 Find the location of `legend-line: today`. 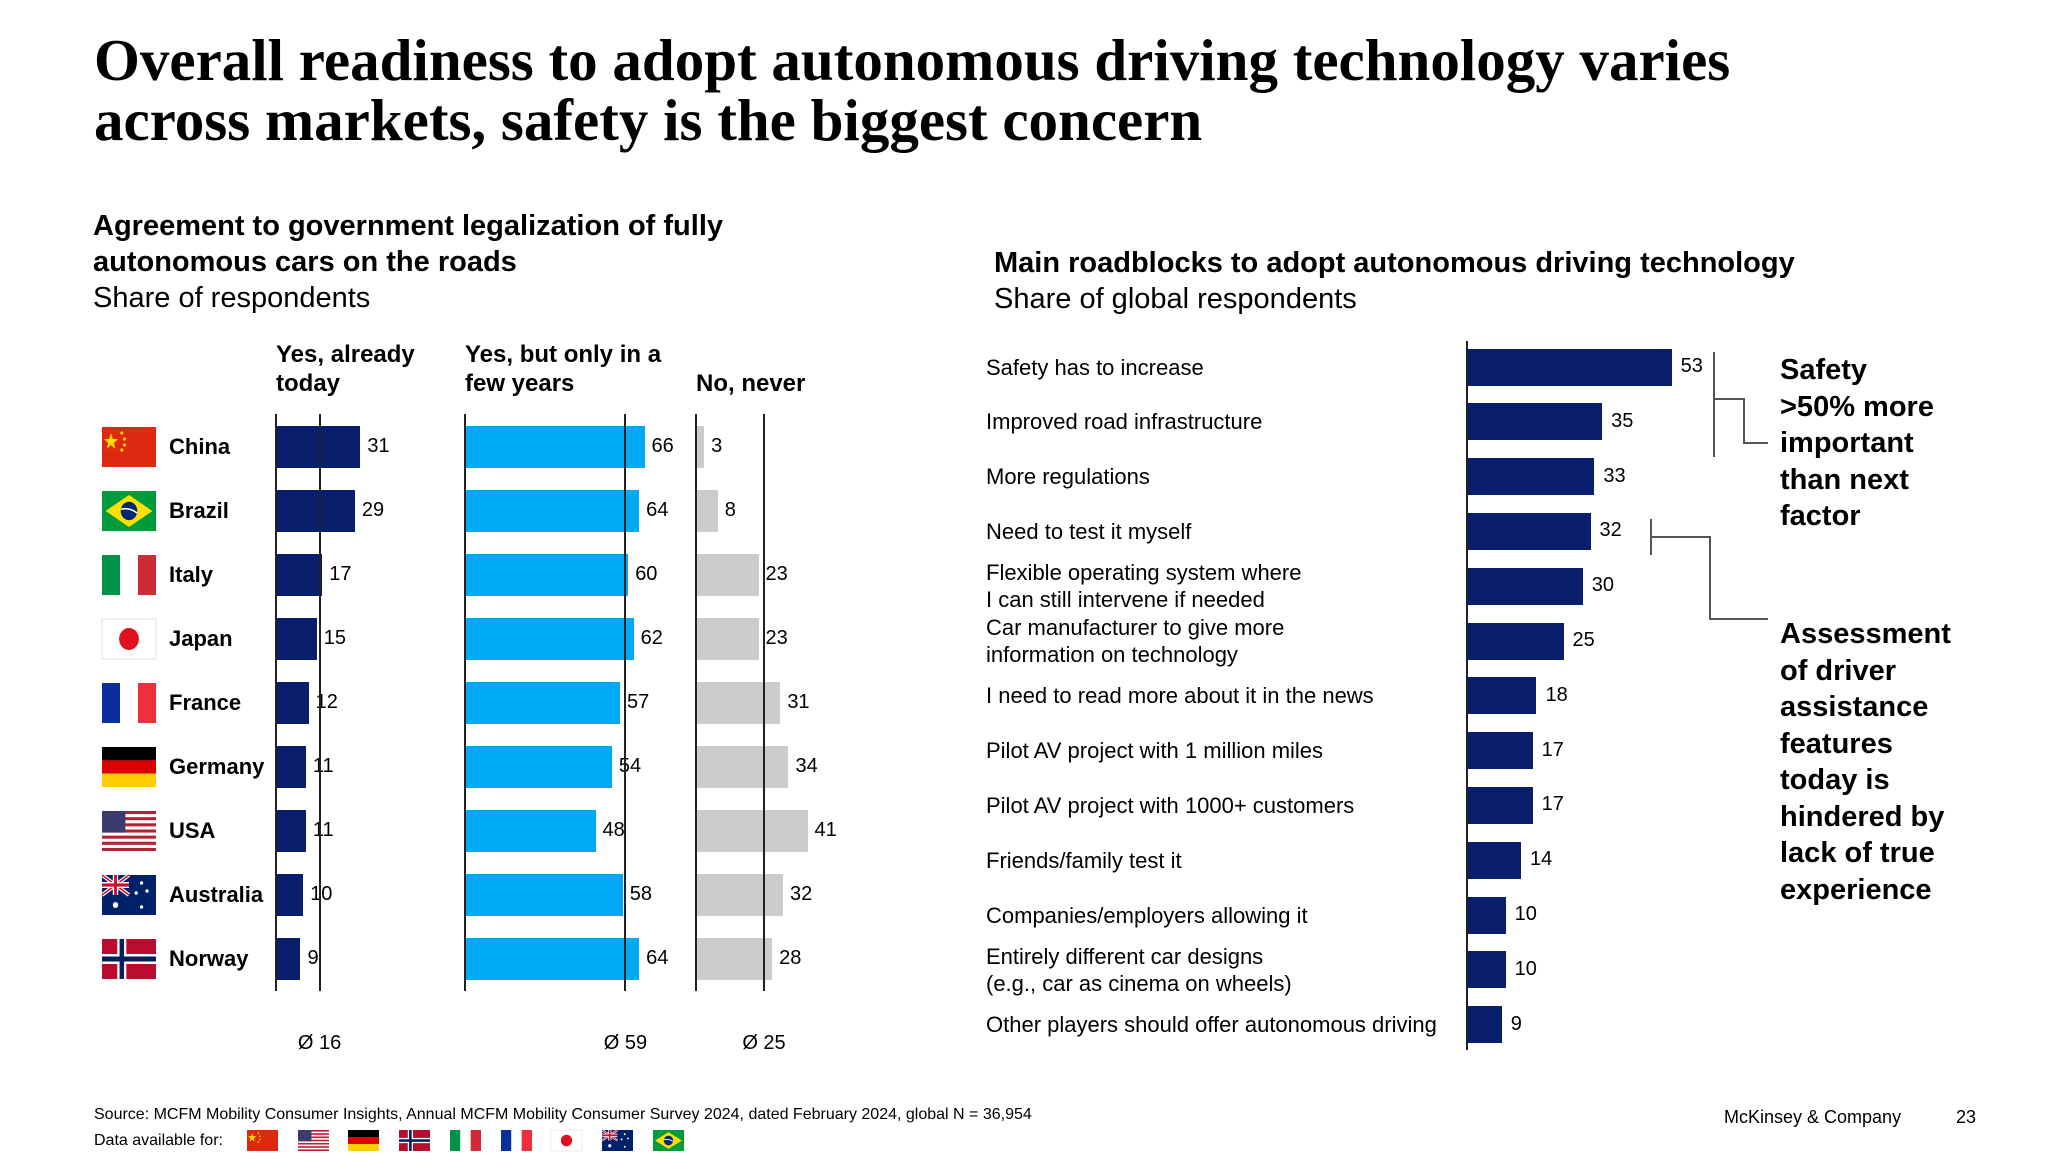

legend-line: today is located at coordinates (308, 383).